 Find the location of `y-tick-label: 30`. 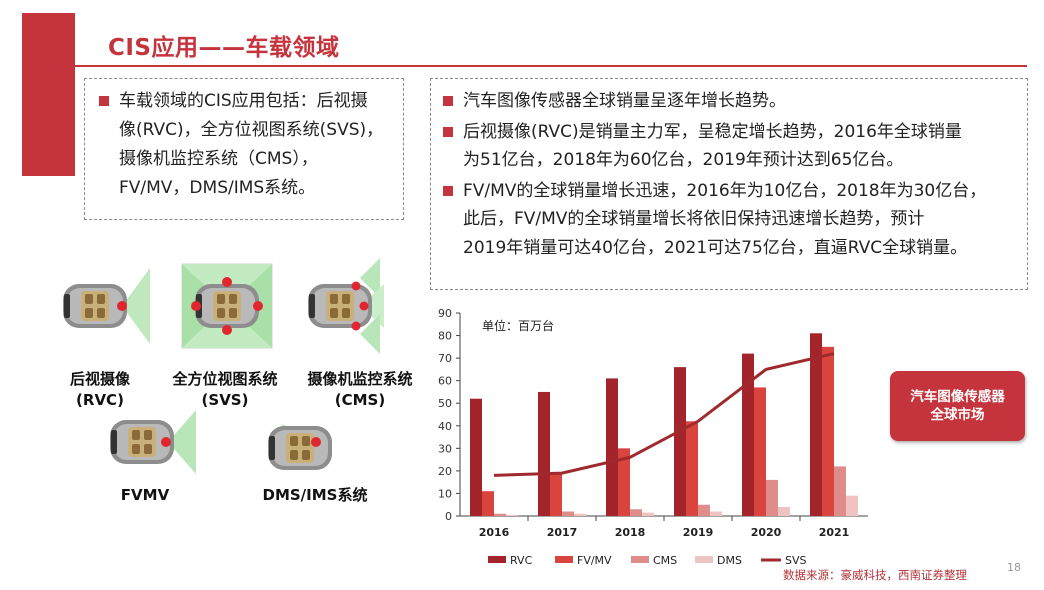

y-tick-label: 30 is located at coordinates (445, 448).